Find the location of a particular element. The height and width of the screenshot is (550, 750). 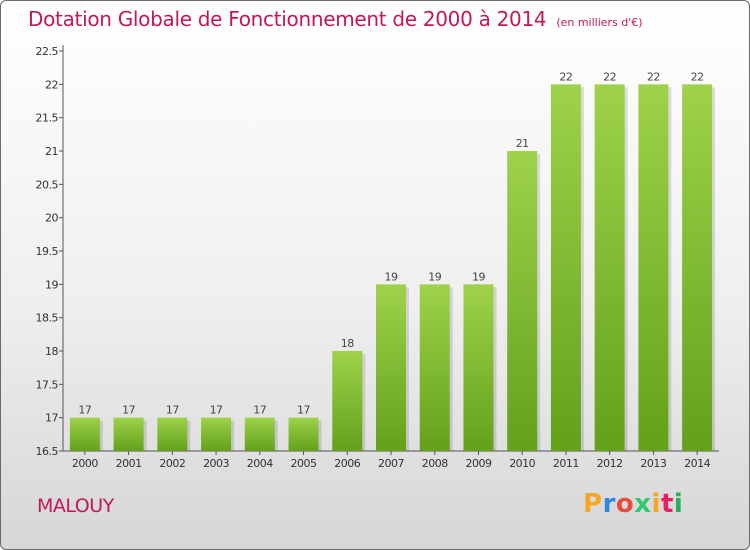

x-tick-label: 2008 is located at coordinates (435, 463).